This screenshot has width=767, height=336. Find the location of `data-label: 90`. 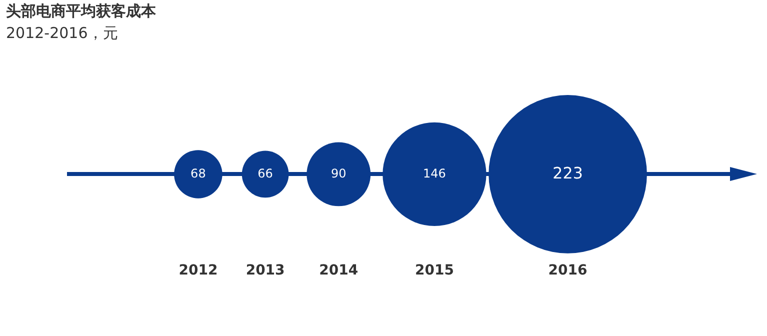

data-label: 90 is located at coordinates (338, 173).